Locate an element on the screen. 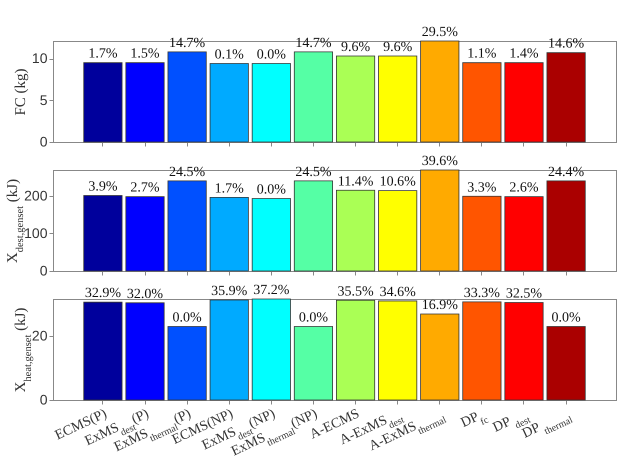 The image size is (639, 463). y-tick-label: 20 is located at coordinates (40, 336).